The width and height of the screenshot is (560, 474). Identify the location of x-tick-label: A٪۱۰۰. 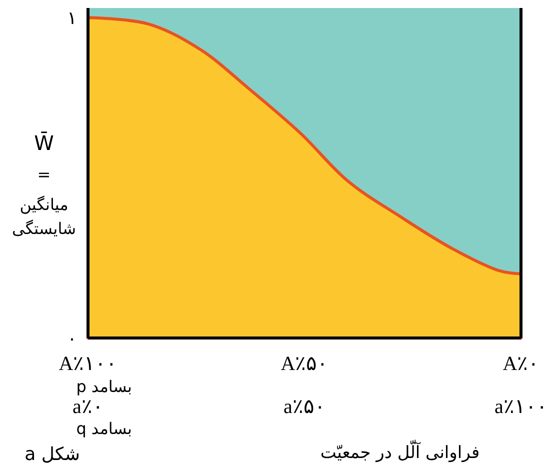
(88, 364).